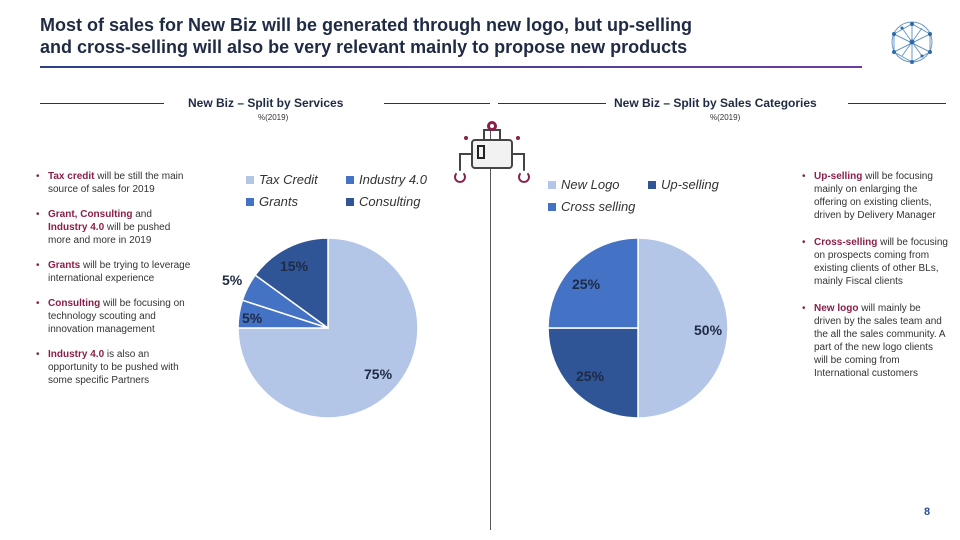  What do you see at coordinates (232, 280) in the screenshot?
I see `slice-label-industry: 5%` at bounding box center [232, 280].